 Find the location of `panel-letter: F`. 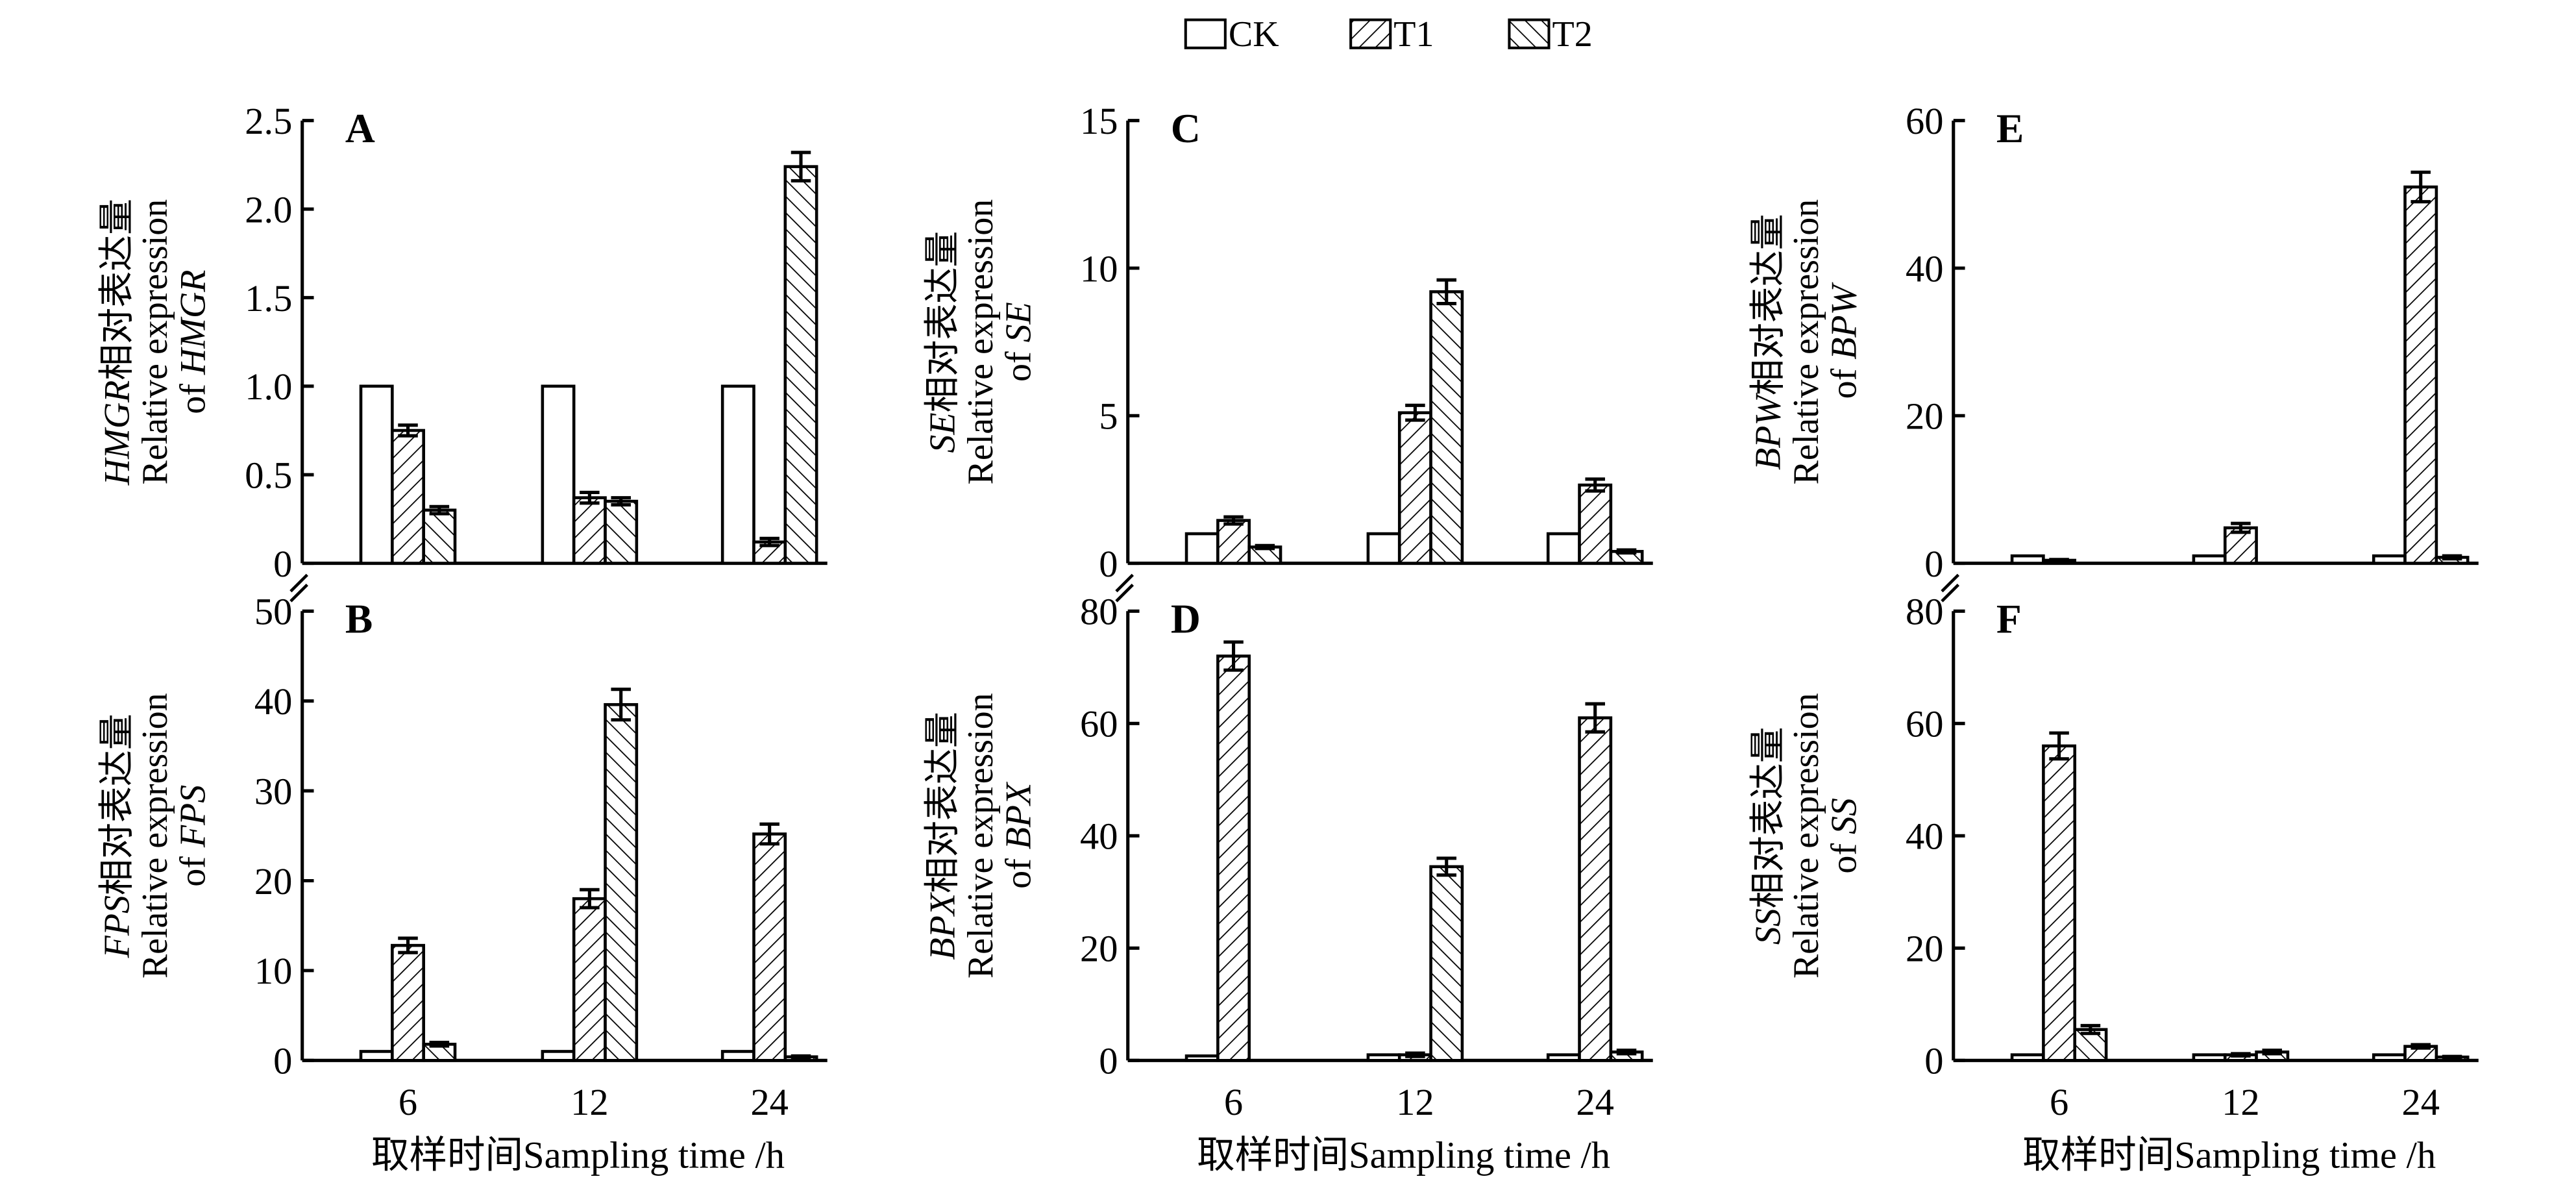

panel-letter: F is located at coordinates (2009, 618).